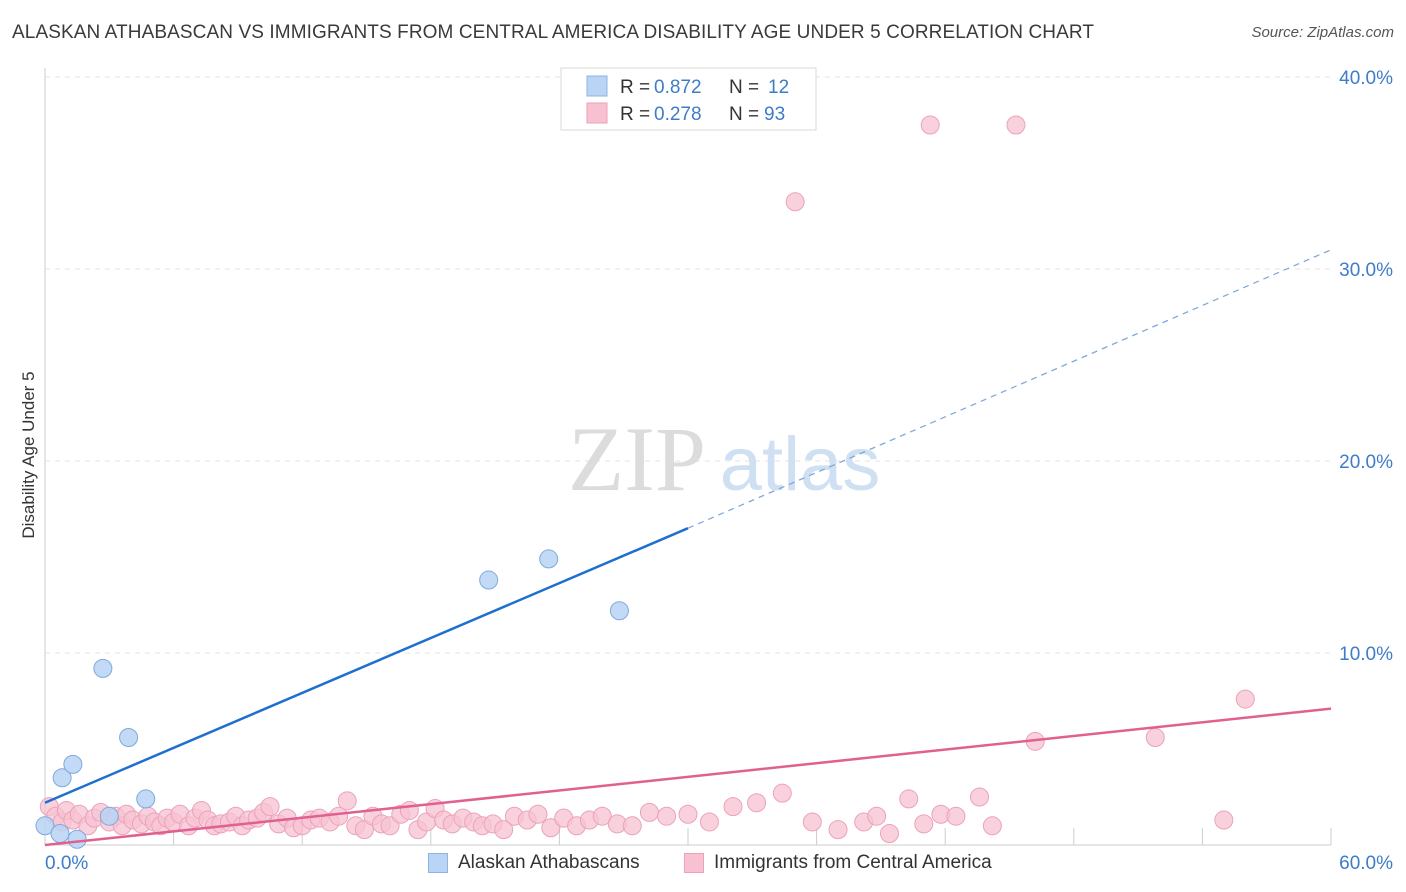  What do you see at coordinates (1322, 32) in the screenshot?
I see `source-note: Source: ZipAtlas.com` at bounding box center [1322, 32].